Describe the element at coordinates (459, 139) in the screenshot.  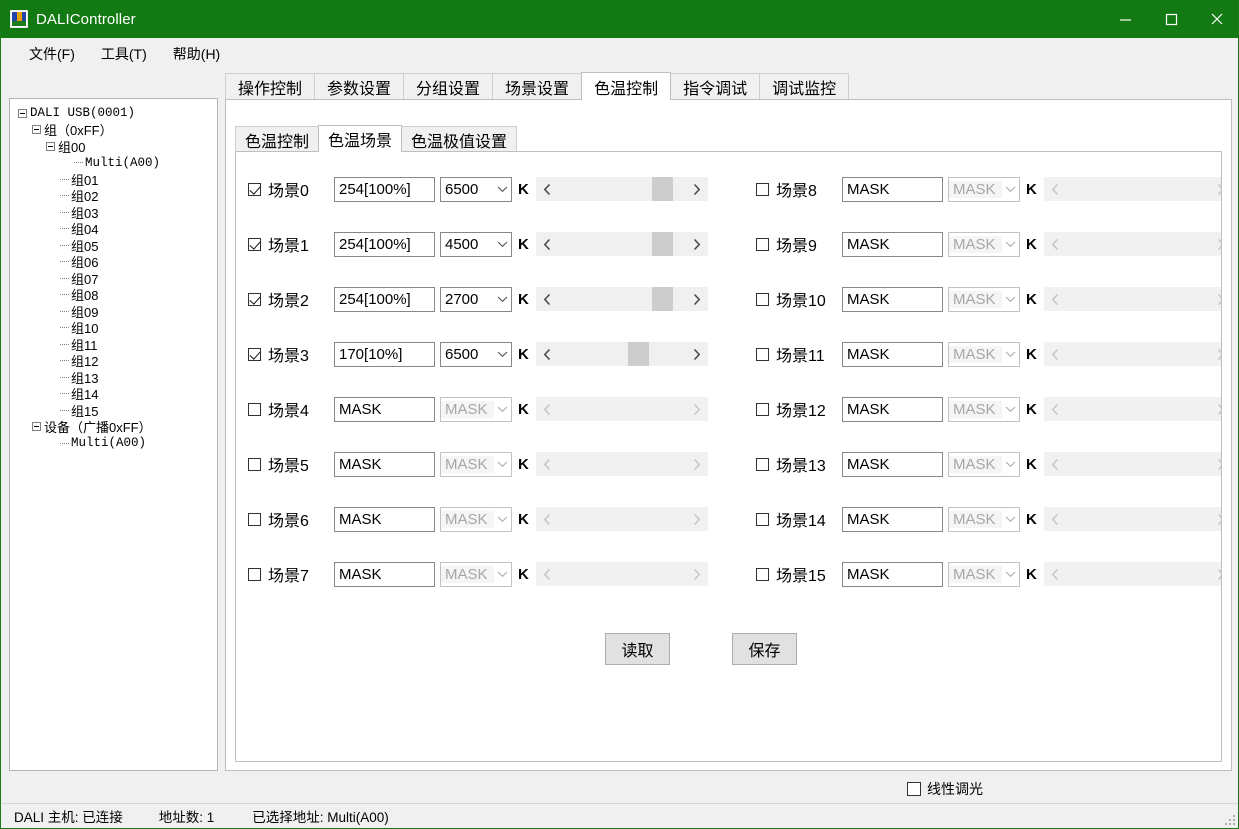
I see `sub-tab-2: 色温极值设置` at that location.